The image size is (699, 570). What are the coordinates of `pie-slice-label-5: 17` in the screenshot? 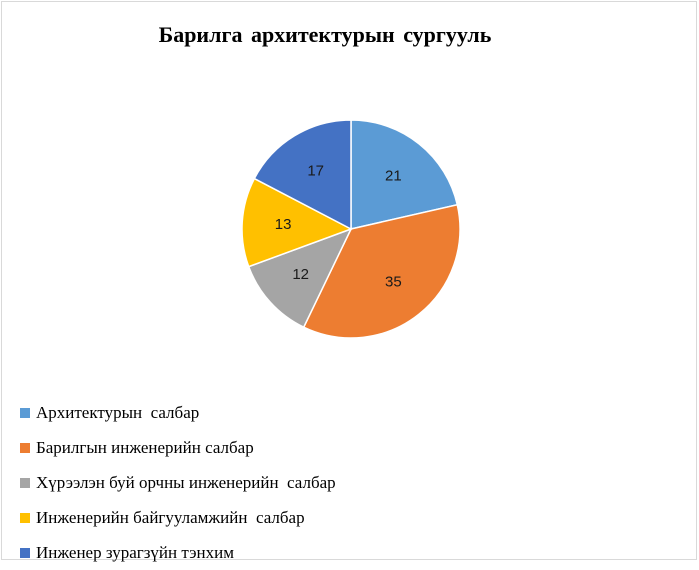 It's located at (315, 170).